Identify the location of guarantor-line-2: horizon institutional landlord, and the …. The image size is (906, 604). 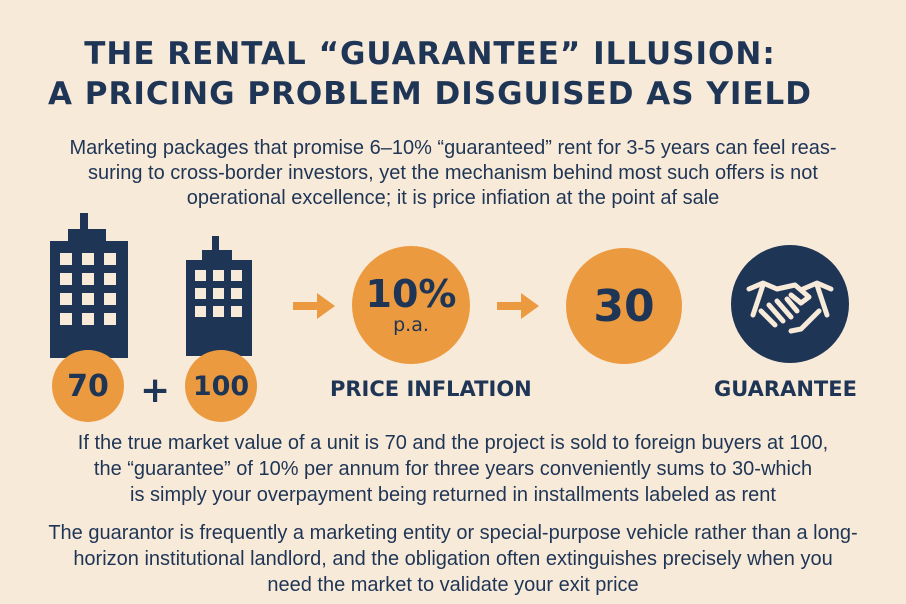
(453, 559).